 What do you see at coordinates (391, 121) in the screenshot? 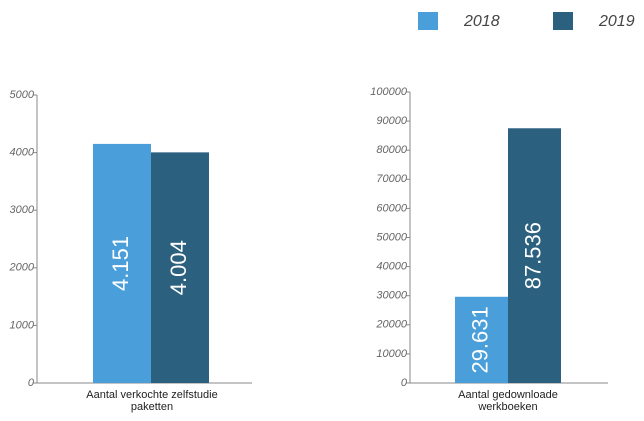
I see `y-tick-label: 90000` at bounding box center [391, 121].